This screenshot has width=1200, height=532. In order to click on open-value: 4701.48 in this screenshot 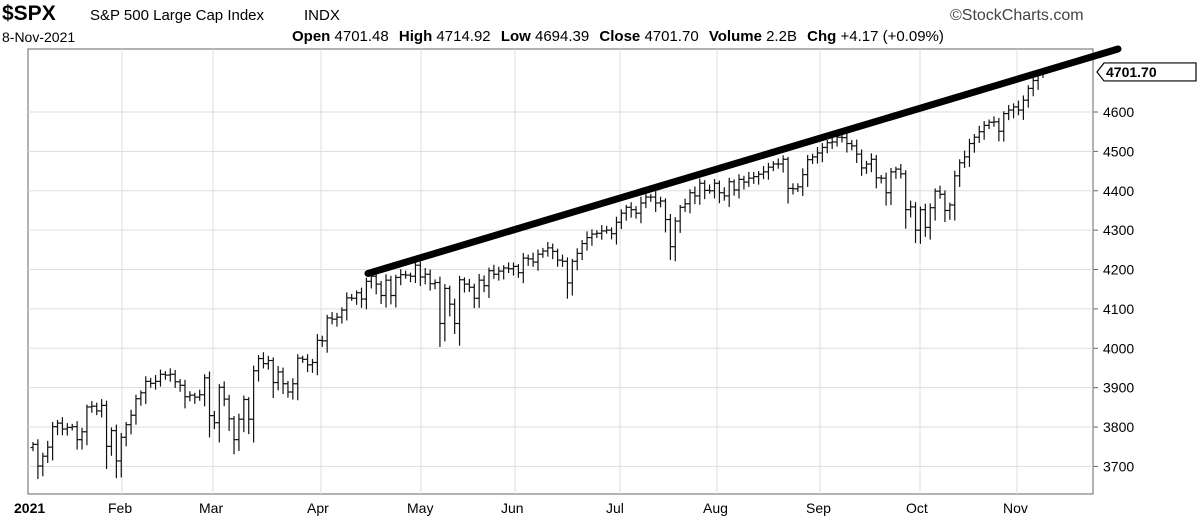, I will do `click(361, 36)`.